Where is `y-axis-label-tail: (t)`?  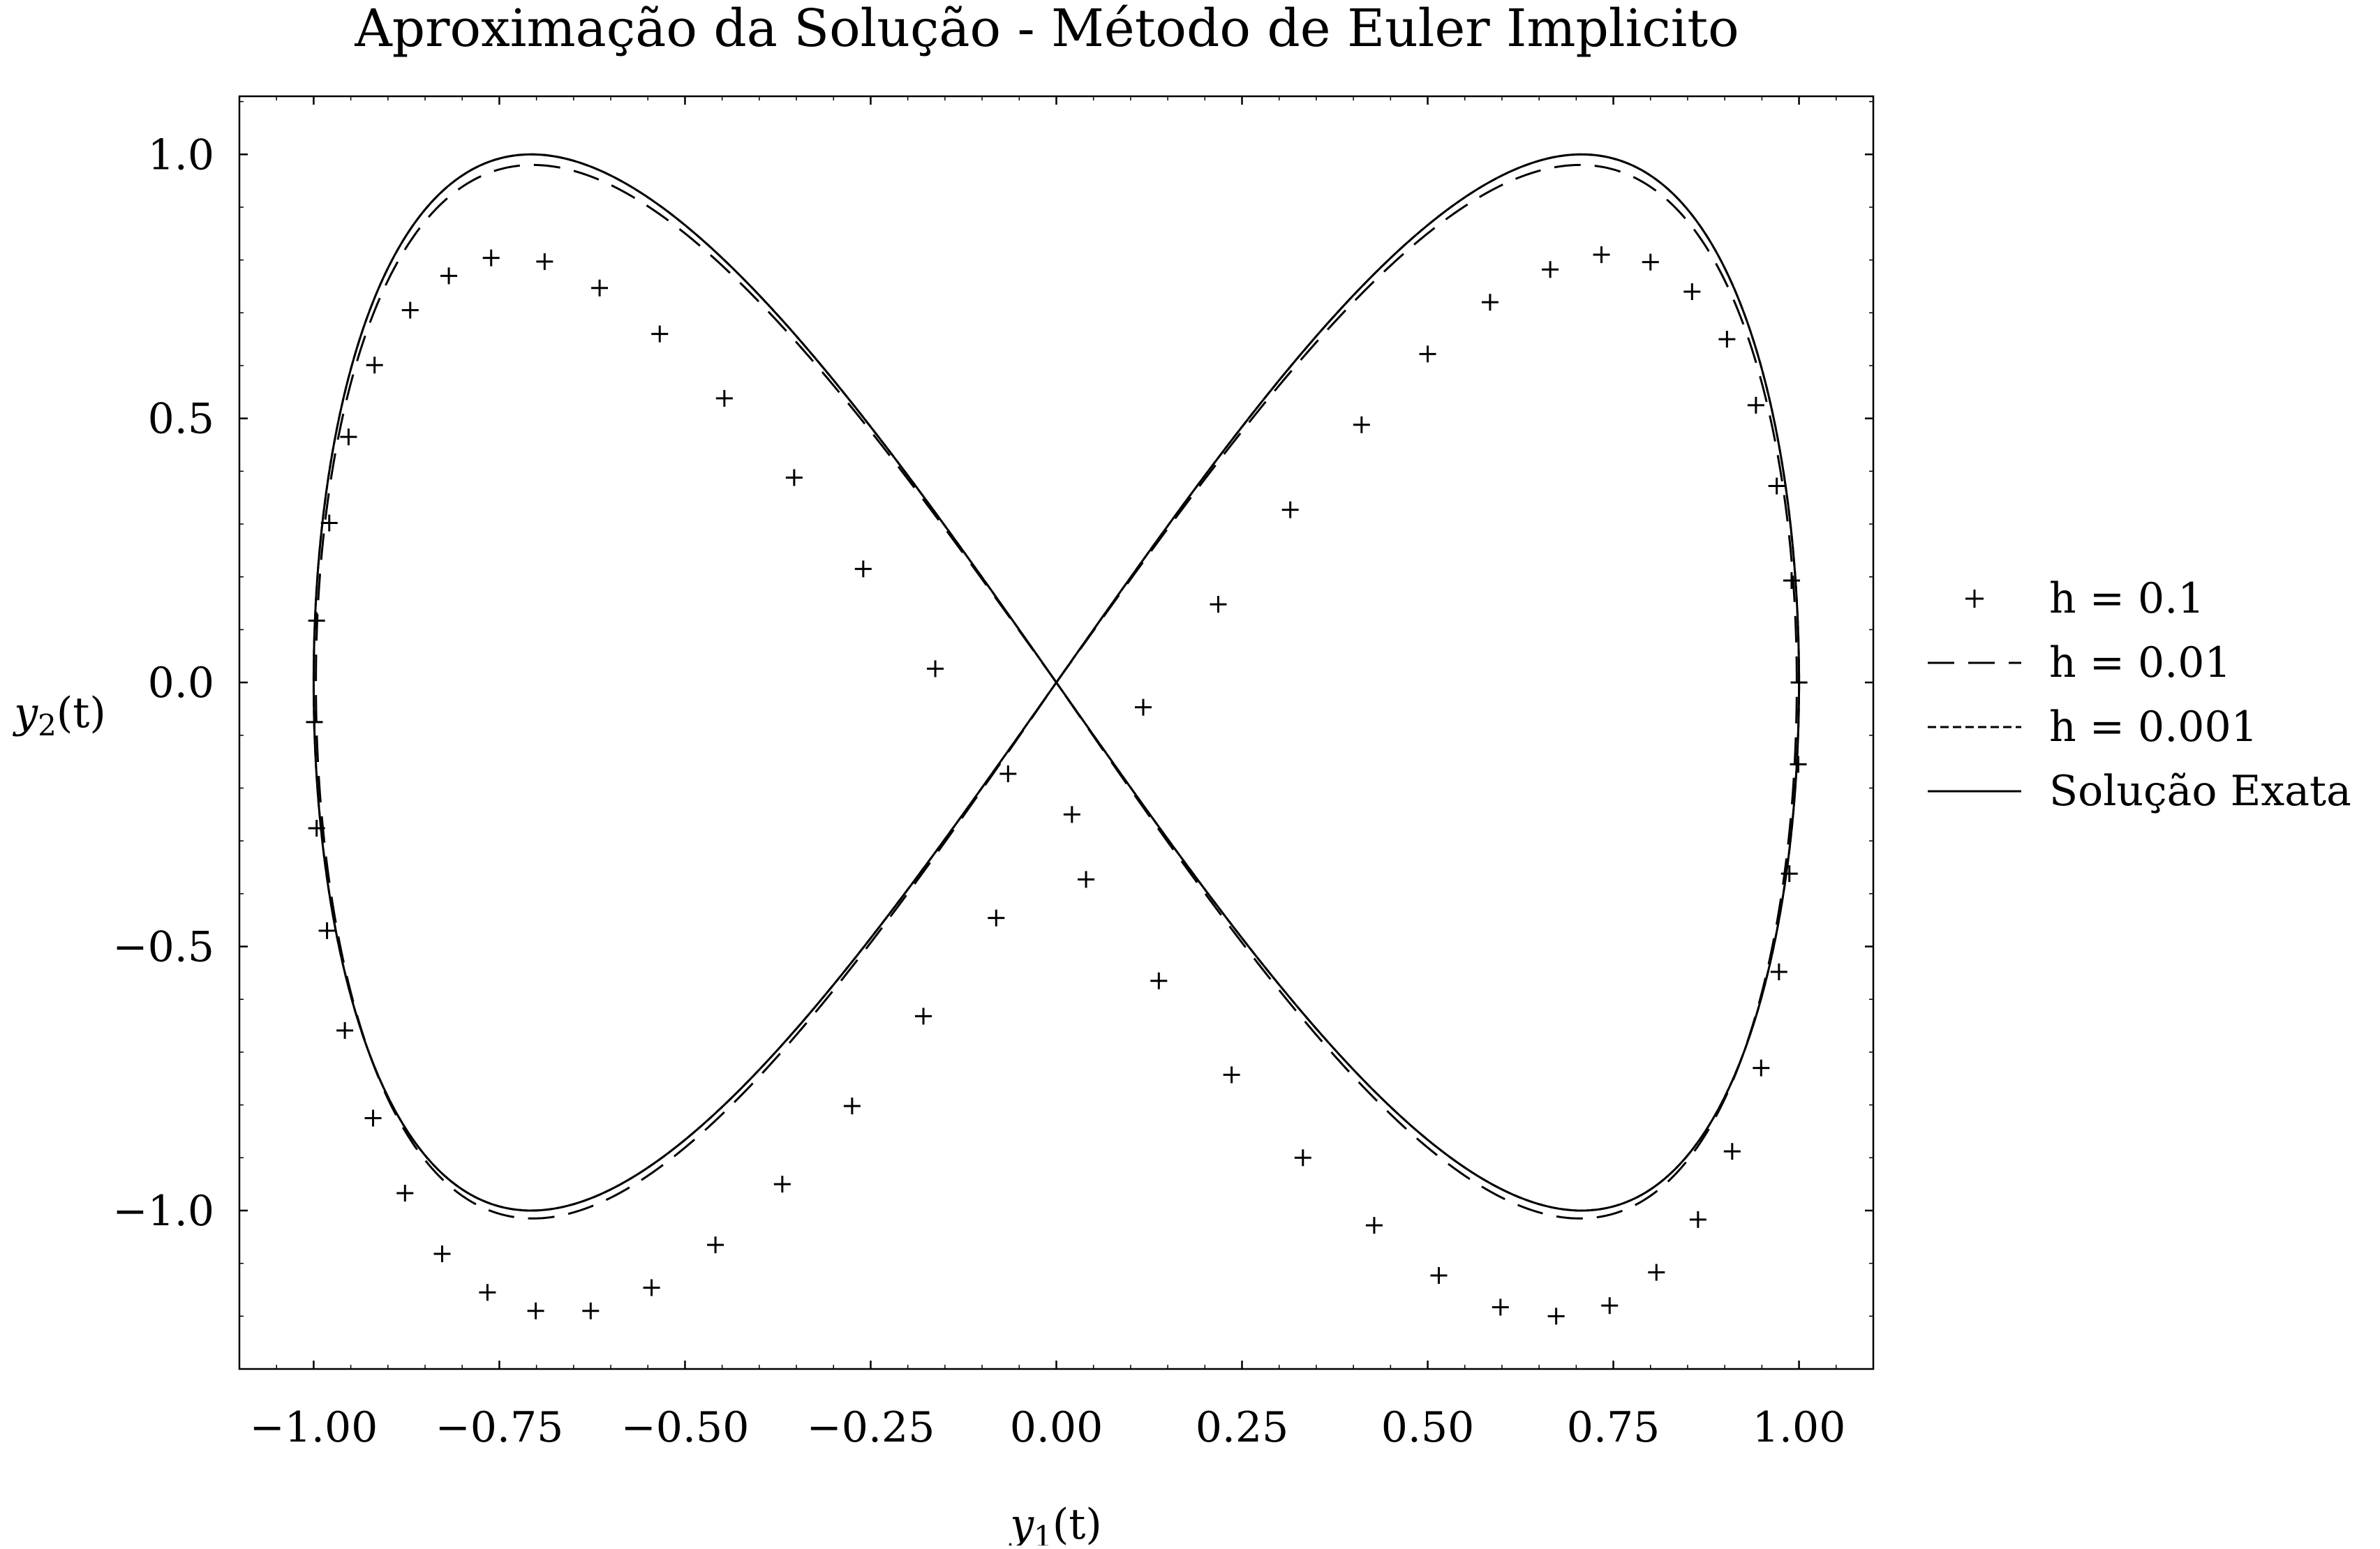 y-axis-label-tail: (t) is located at coordinates (82, 713).